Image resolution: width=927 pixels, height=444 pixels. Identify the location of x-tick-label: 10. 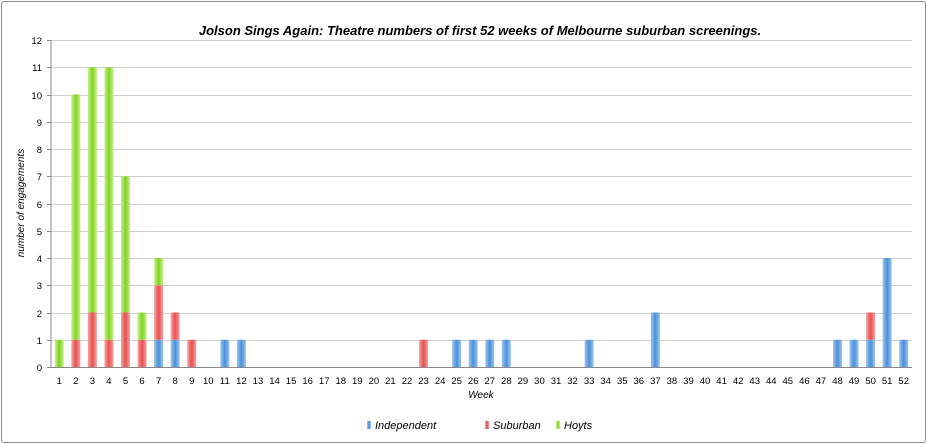
(208, 381).